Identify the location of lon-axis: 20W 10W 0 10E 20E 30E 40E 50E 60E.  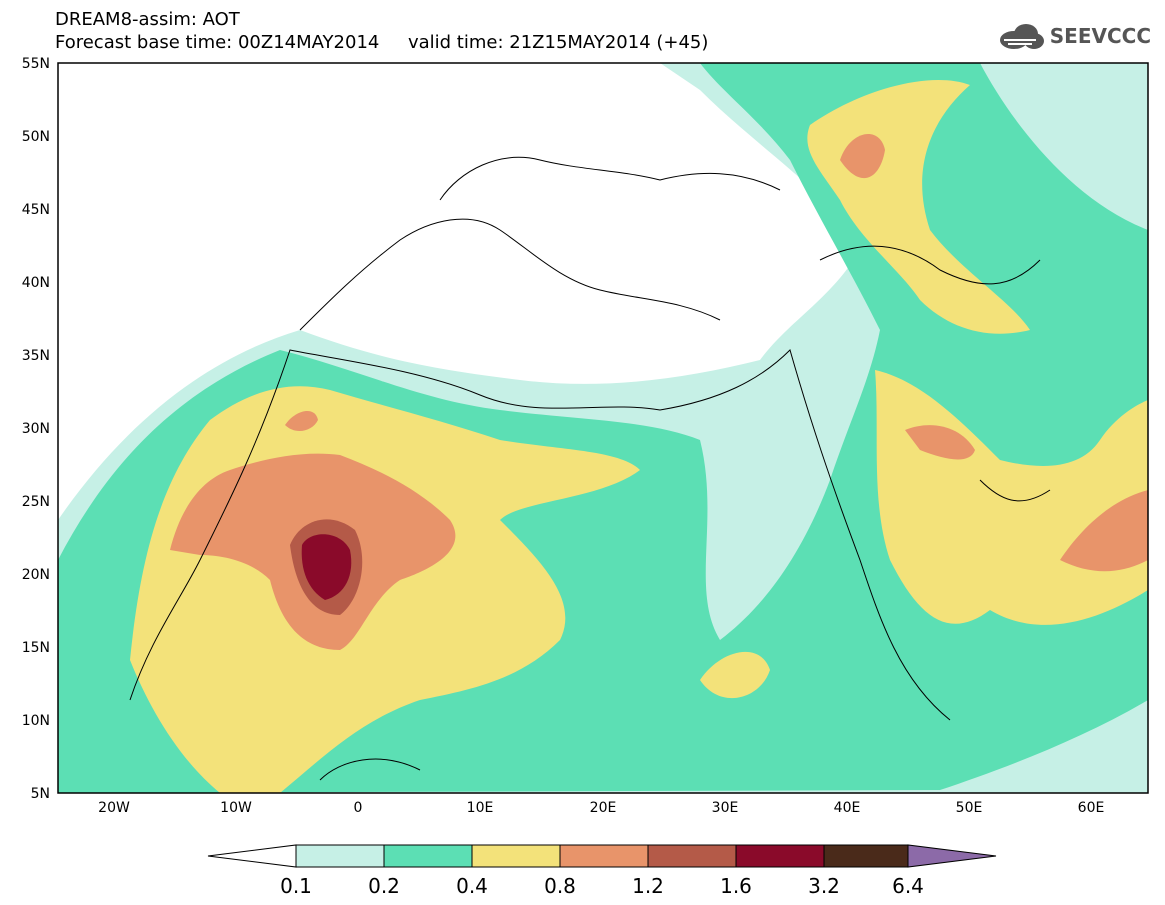
(601, 808).